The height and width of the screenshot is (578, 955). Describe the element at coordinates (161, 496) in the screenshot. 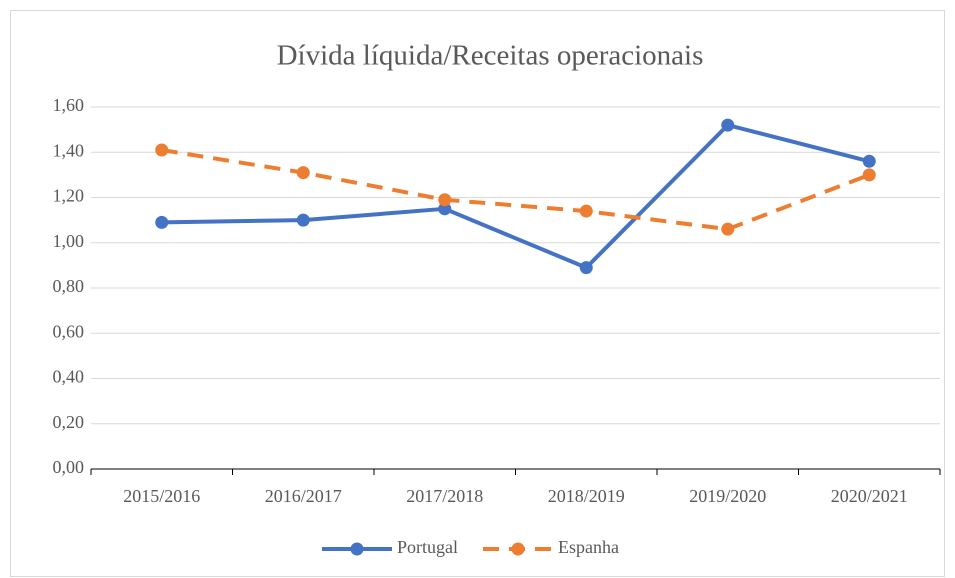

I see `x-tick-label: 2015/2016` at that location.